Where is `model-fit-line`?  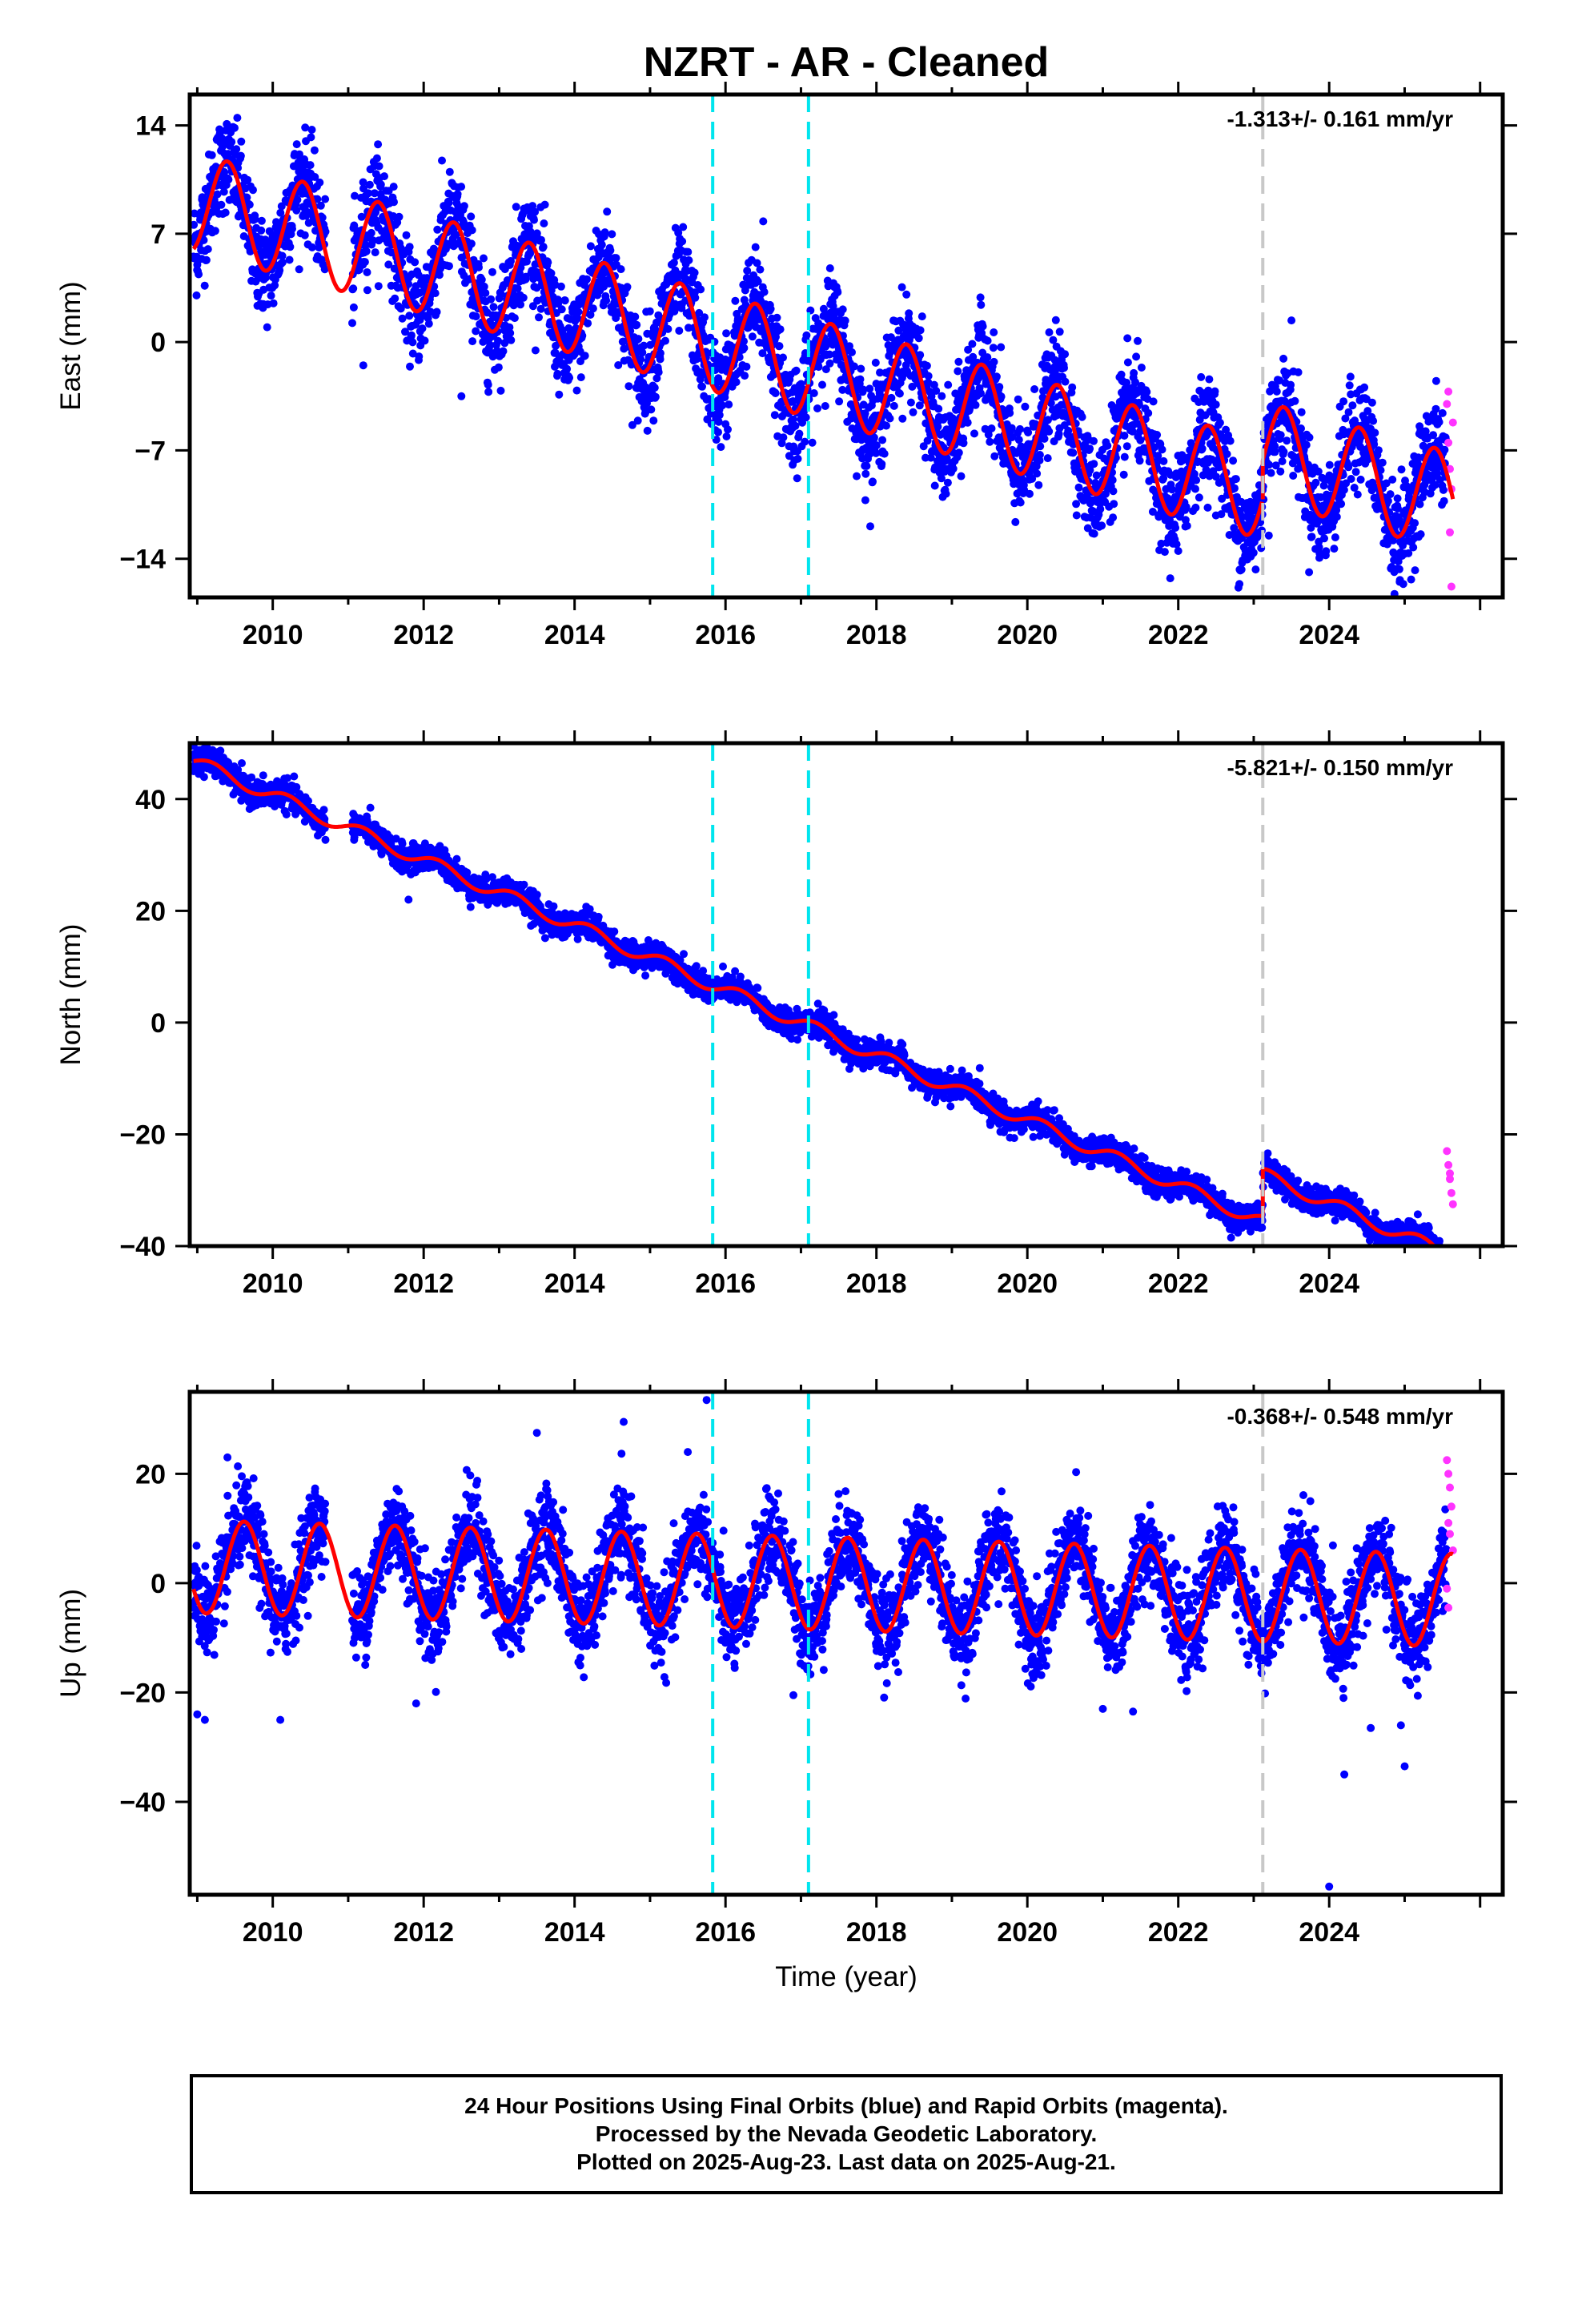 model-fit-line is located at coordinates (1358, 471).